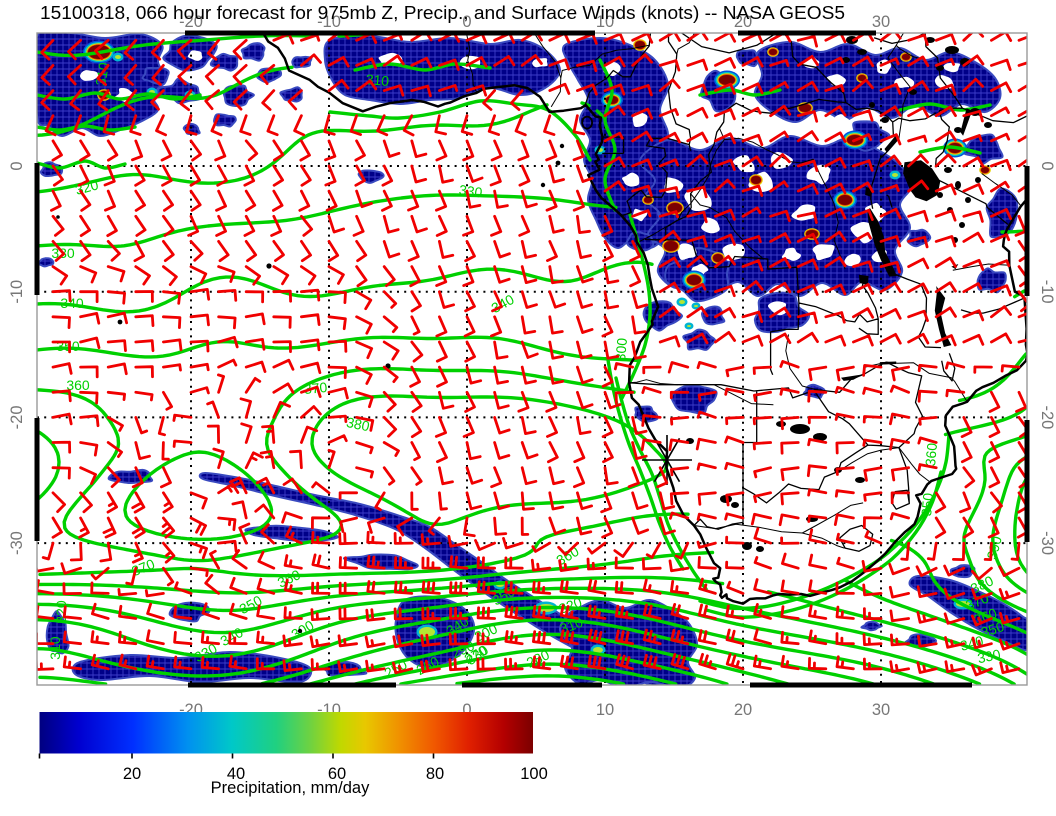 This screenshot has height=816, width=1056. Describe the element at coordinates (337, 774) in the screenshot. I see `svg-text: 60` at that location.